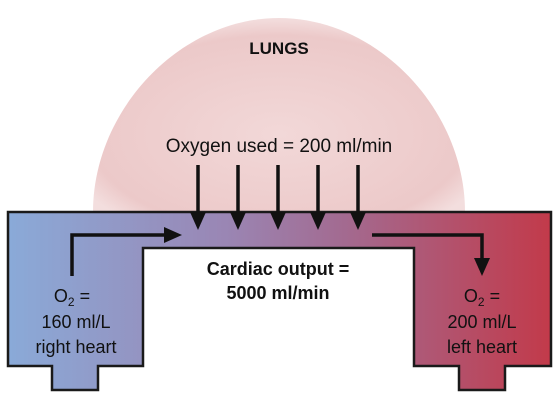 The height and width of the screenshot is (401, 559). I want to click on arrow-right-icon, so click(173, 235).